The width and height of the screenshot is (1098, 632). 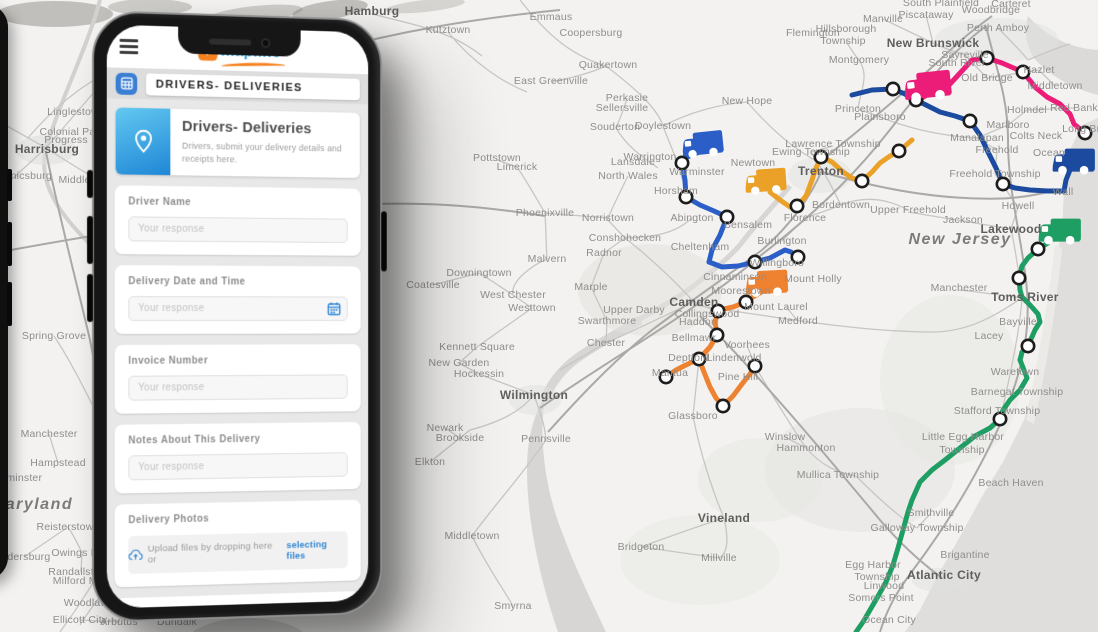 I want to click on volume-down-button, so click(x=90, y=298).